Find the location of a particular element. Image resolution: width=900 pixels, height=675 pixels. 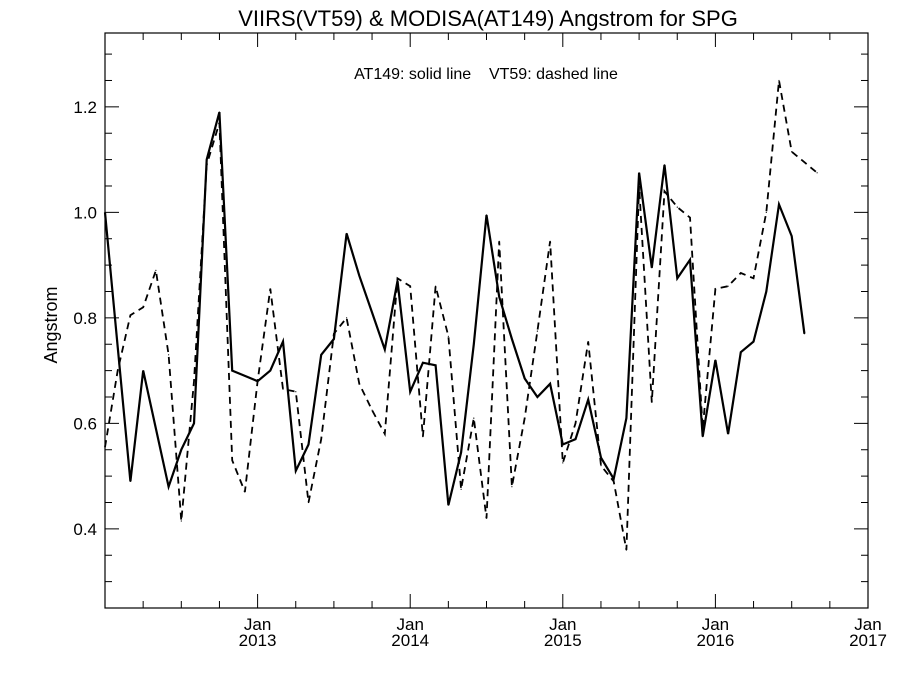

y-tick-label: 1.0 is located at coordinates (85, 212).